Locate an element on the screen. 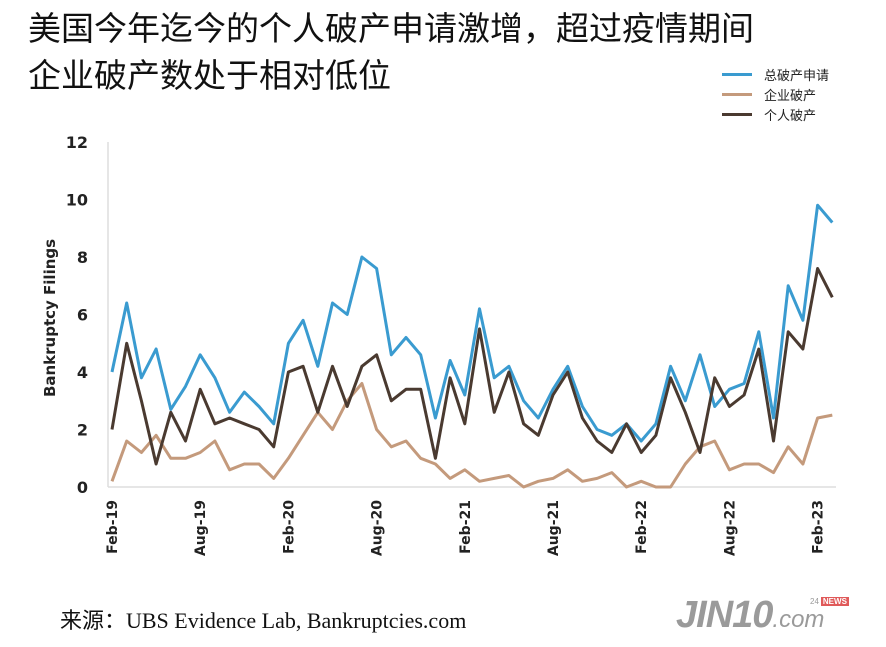 The image size is (886, 647). logo-main: JIN10 is located at coordinates (724, 615).